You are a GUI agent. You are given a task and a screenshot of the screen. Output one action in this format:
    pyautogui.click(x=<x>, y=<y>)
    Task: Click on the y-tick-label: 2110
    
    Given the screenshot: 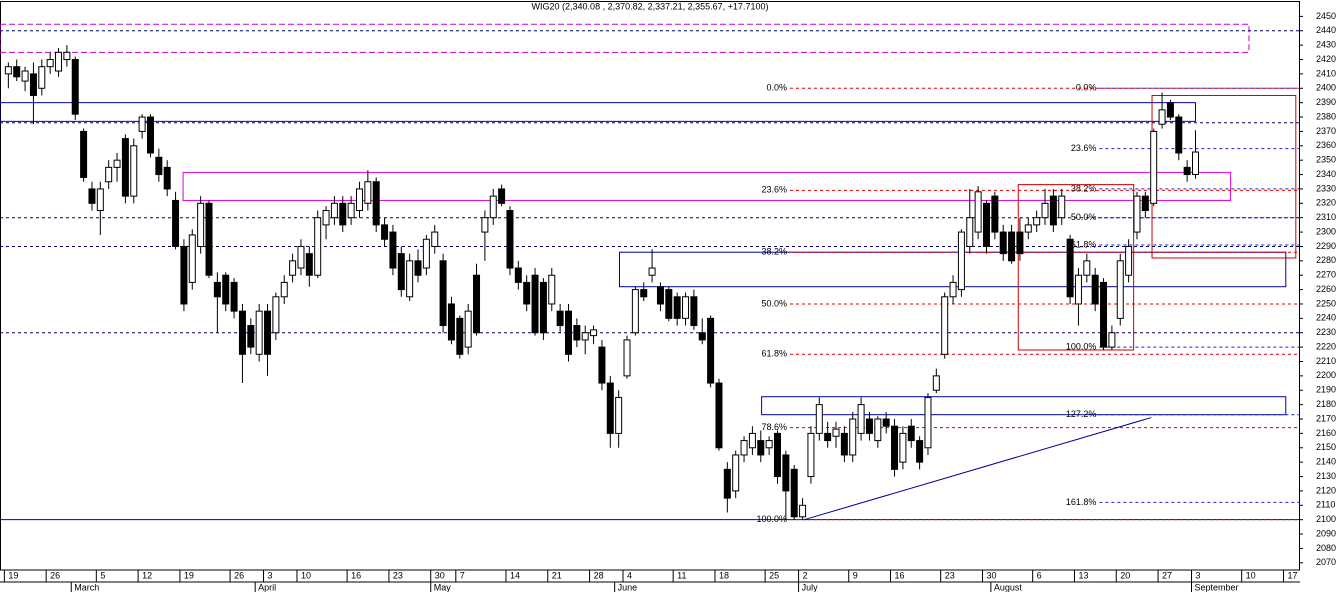 What is the action you would take?
    pyautogui.click(x=1325, y=505)
    